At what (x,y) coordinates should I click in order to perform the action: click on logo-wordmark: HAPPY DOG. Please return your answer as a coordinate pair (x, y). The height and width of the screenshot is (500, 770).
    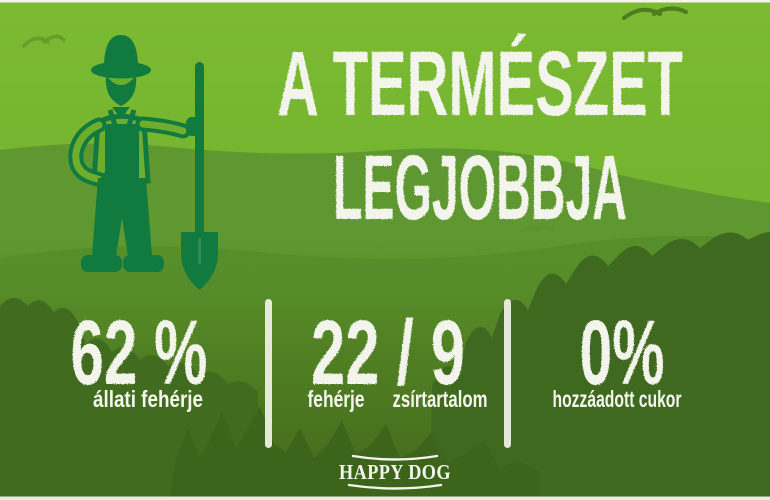
    Looking at the image, I should click on (395, 472).